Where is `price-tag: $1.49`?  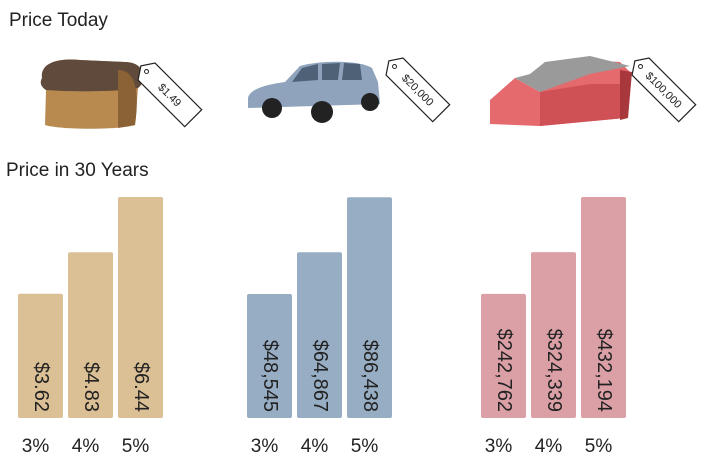
price-tag: $1.49 is located at coordinates (170, 95).